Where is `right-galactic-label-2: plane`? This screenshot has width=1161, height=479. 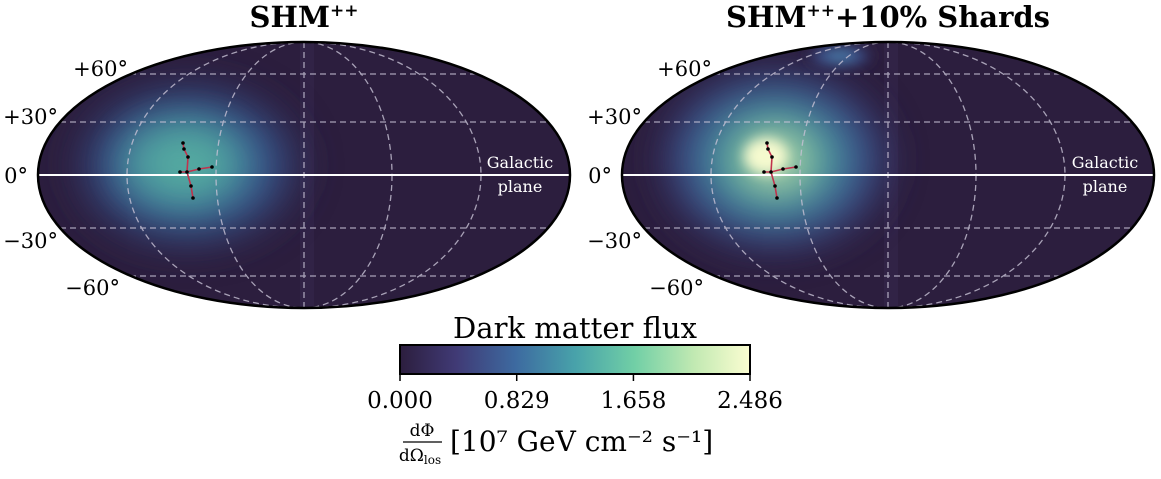
right-galactic-label-2: plane is located at coordinates (1105, 186).